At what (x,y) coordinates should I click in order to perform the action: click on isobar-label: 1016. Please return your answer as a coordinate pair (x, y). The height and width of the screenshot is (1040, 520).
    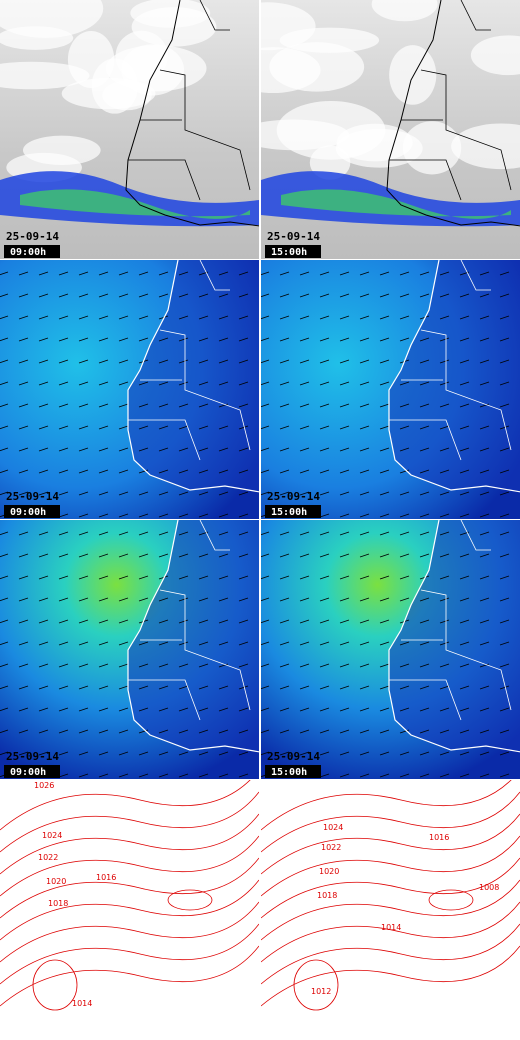
    Looking at the image, I should click on (439, 837).